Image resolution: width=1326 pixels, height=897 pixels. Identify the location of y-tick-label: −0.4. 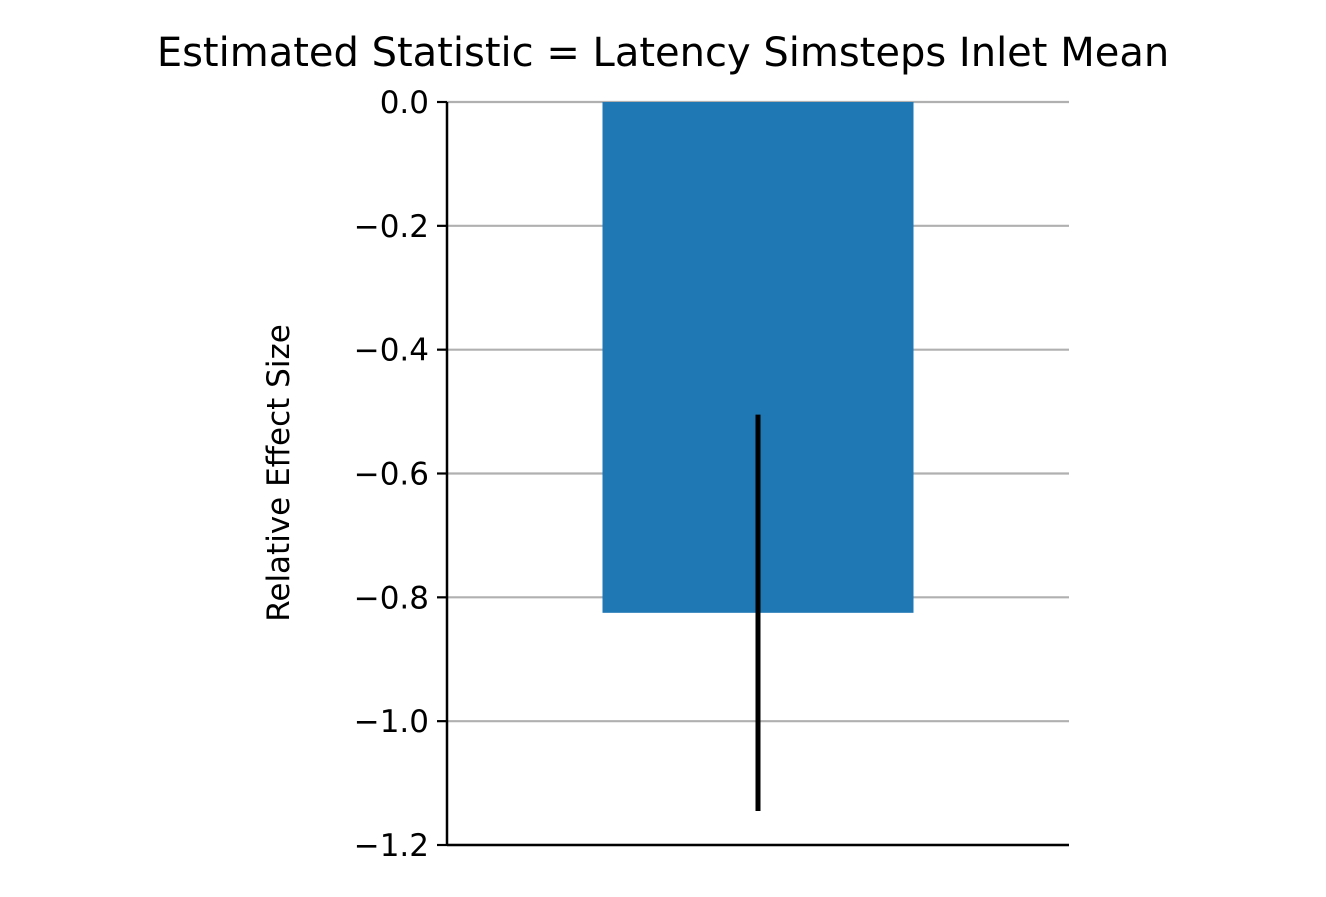
(391, 351).